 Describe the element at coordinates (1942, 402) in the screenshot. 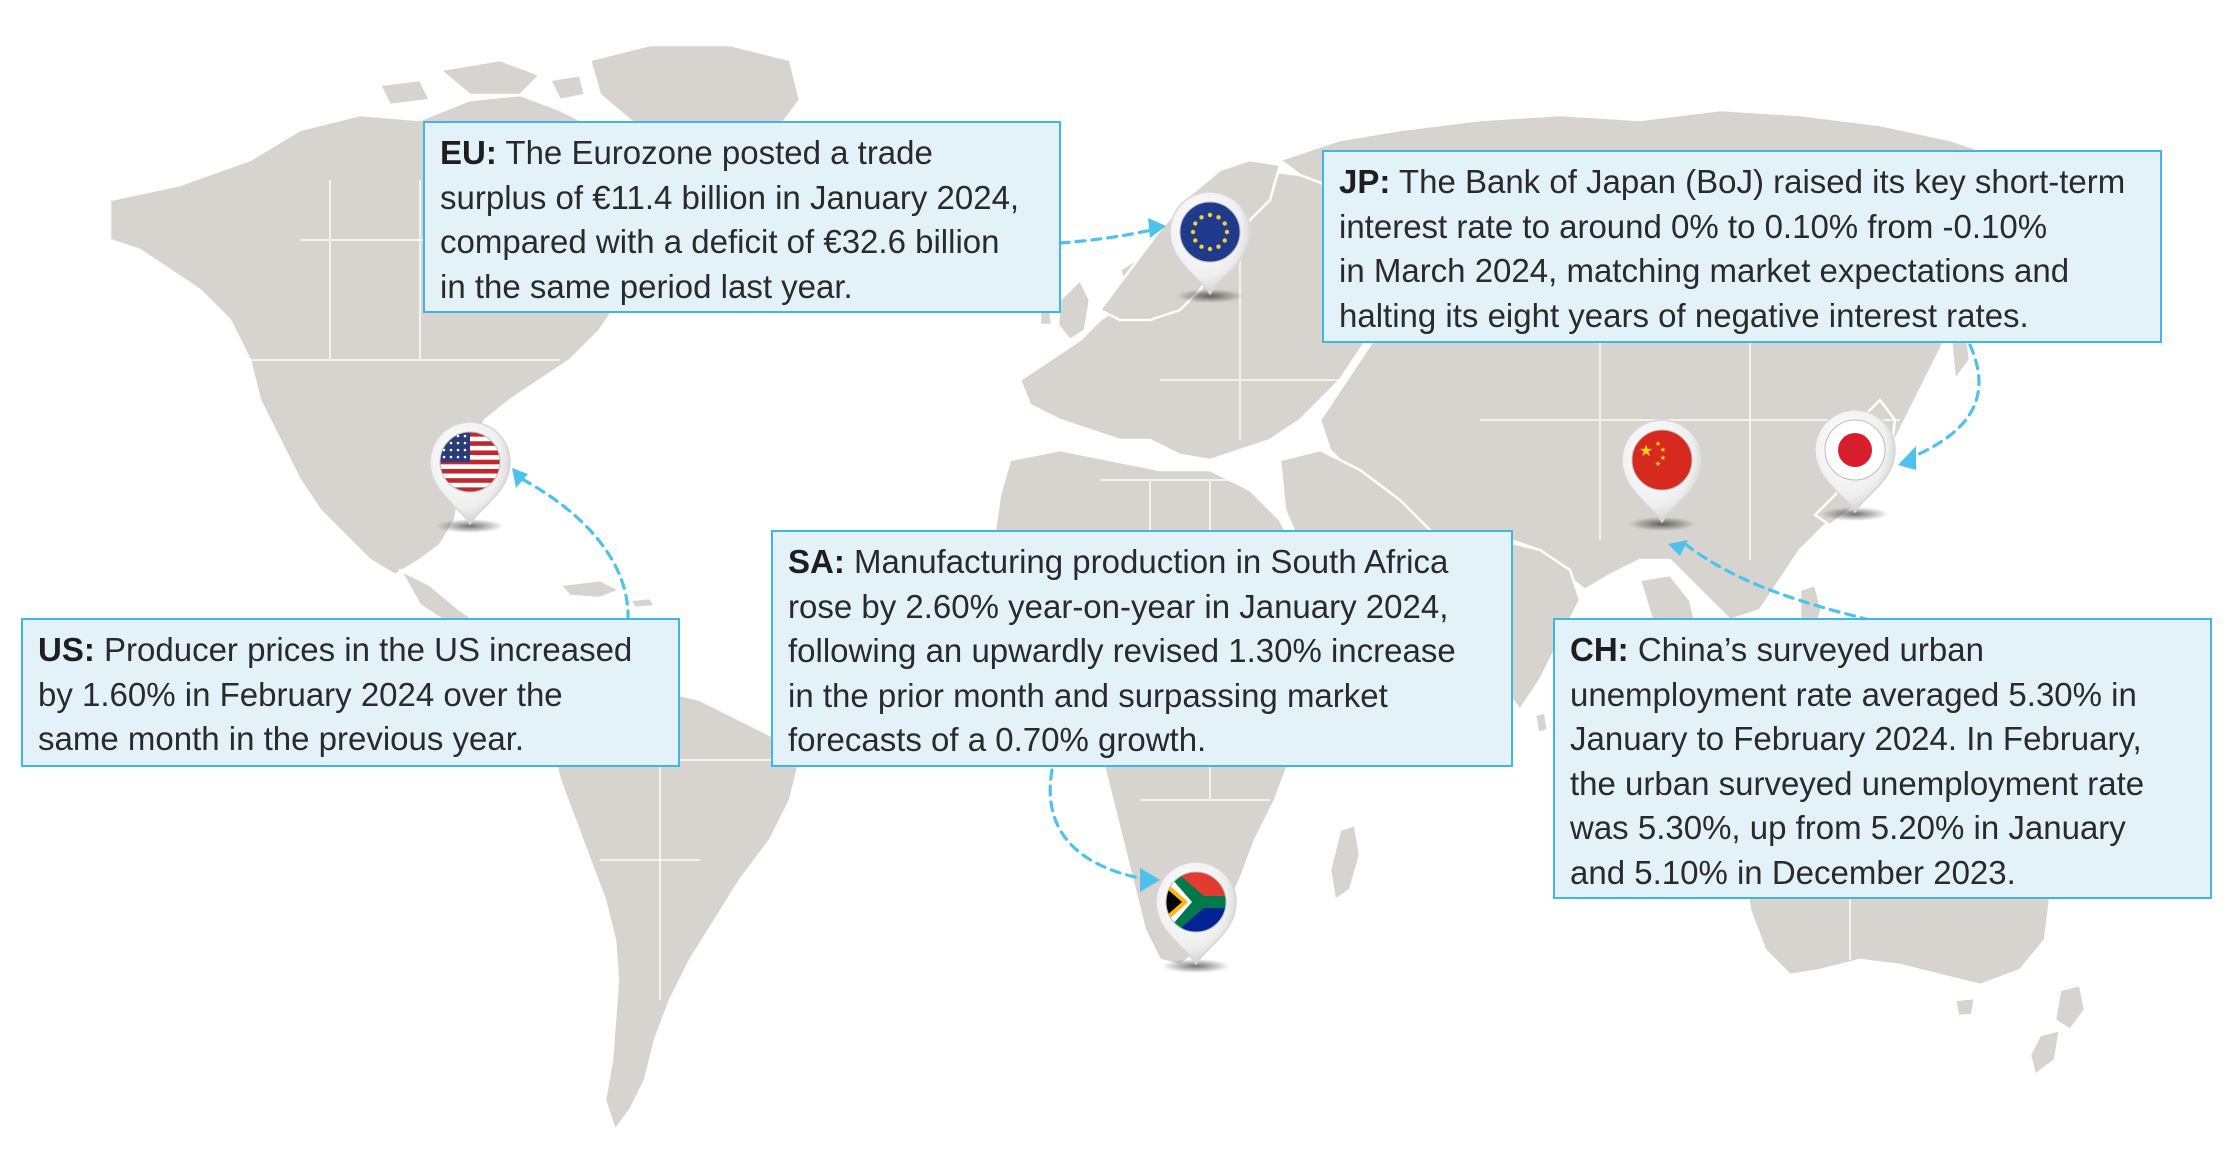

I see `arrow-jp` at that location.